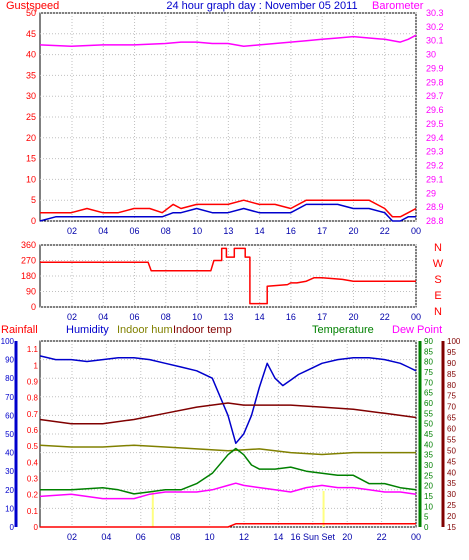  I want to click on dew-point-tick-label: 55, so click(451, 439).